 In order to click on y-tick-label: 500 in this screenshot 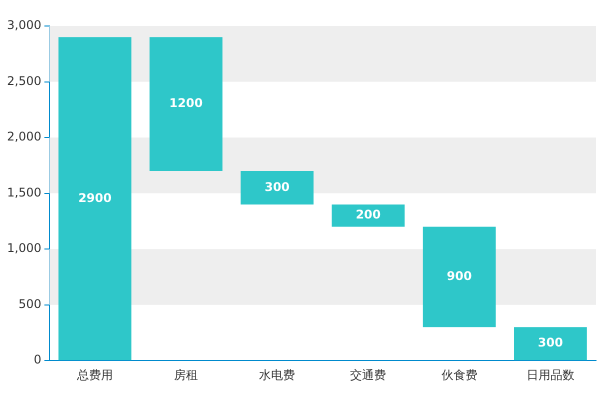, I will do `click(30, 303)`.